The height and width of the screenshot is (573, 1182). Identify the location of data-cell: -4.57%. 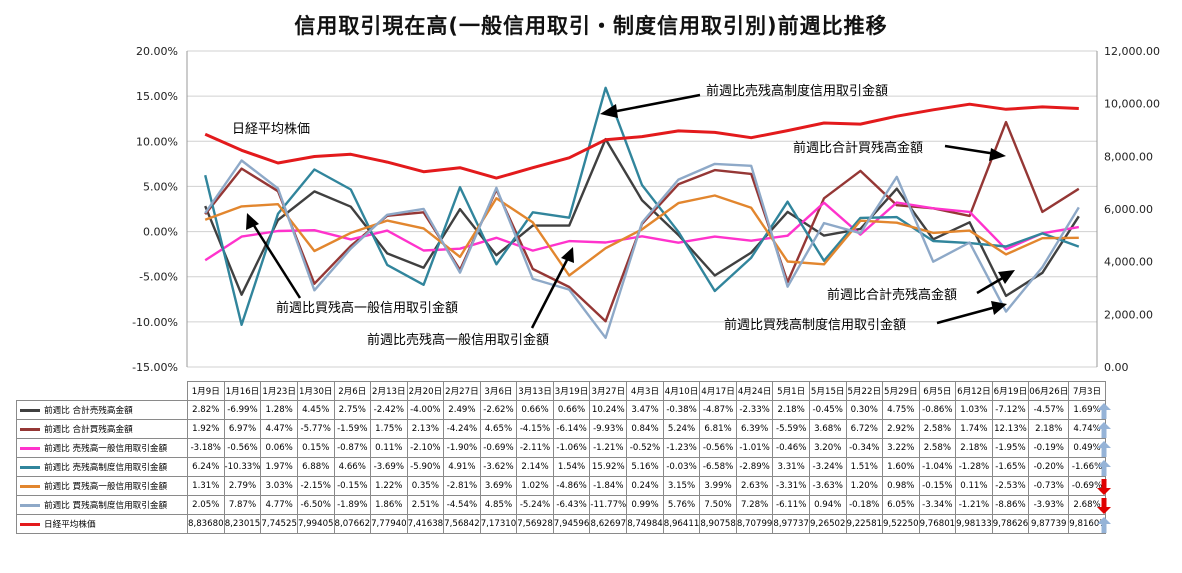
(1049, 410).